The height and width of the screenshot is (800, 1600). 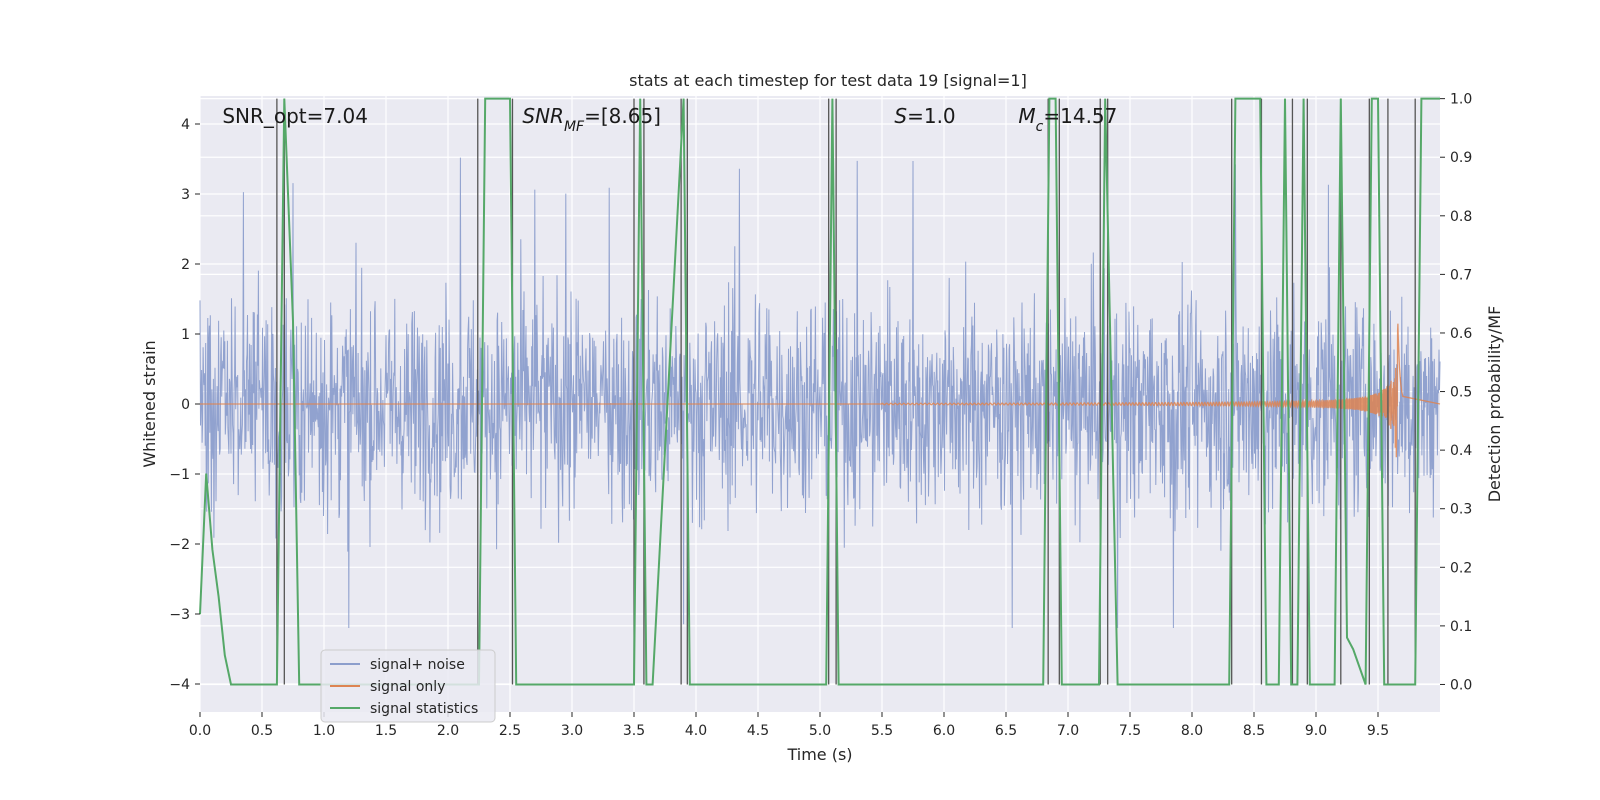 I want to click on yr-tick-label-7: 0.3, so click(x=1461, y=510).